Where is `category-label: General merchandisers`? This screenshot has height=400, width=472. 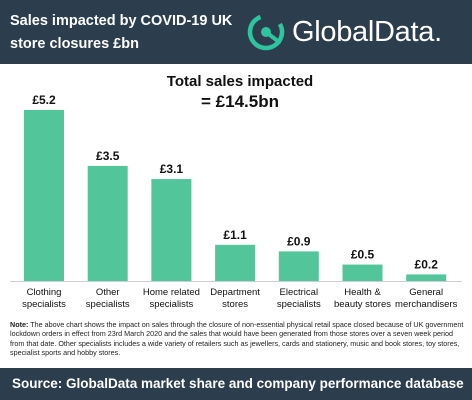 category-label: General merchandisers is located at coordinates (426, 298).